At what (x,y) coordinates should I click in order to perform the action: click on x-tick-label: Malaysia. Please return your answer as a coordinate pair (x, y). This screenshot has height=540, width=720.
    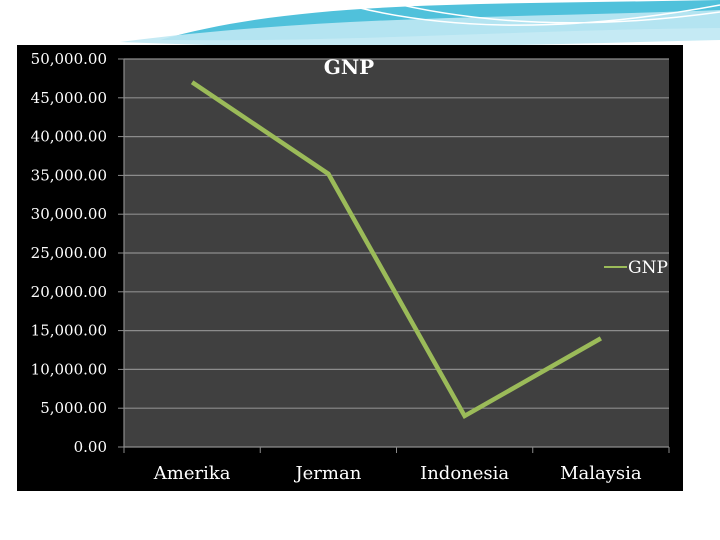
    Looking at the image, I should click on (601, 473).